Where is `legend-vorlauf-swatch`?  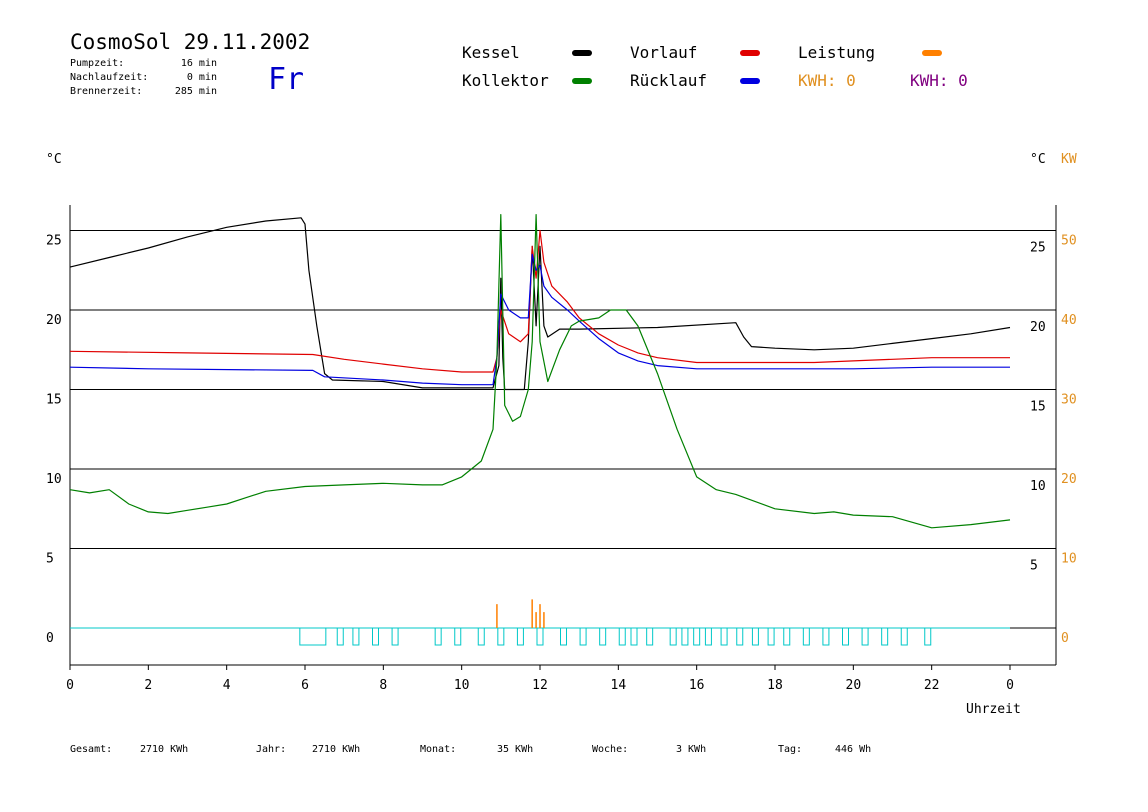
legend-vorlauf-swatch is located at coordinates (750, 53).